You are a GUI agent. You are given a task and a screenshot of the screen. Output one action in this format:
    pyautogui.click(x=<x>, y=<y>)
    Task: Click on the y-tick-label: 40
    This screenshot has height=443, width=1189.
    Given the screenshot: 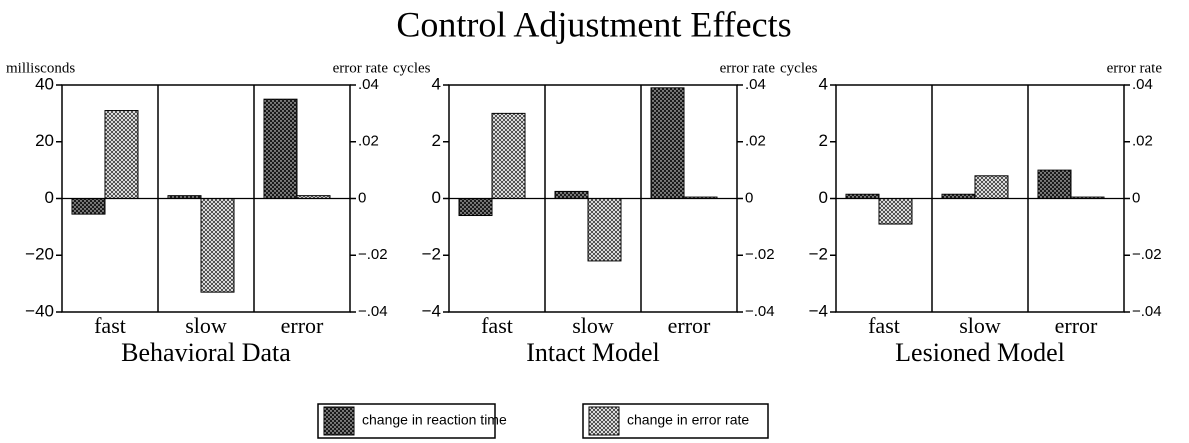 What is the action you would take?
    pyautogui.click(x=44, y=83)
    